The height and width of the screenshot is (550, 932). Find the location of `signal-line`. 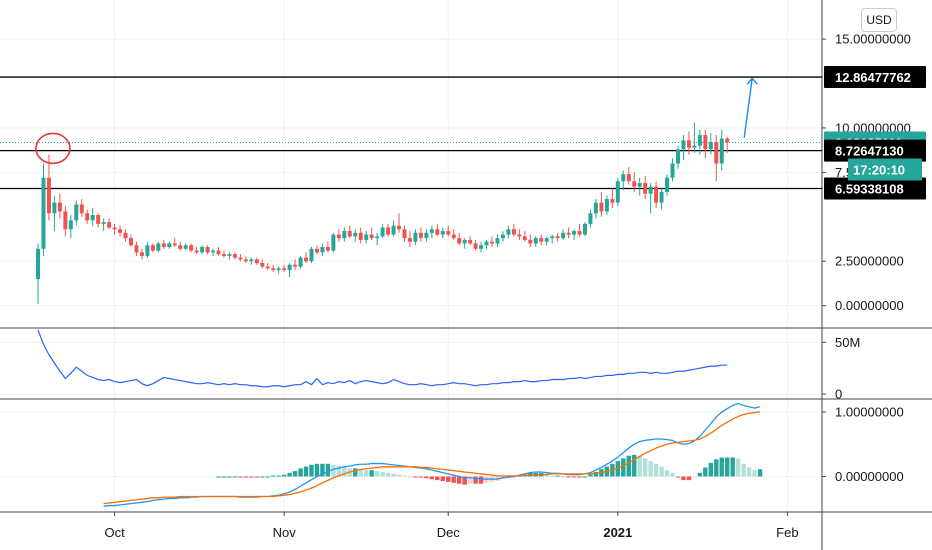

signal-line is located at coordinates (432, 458).